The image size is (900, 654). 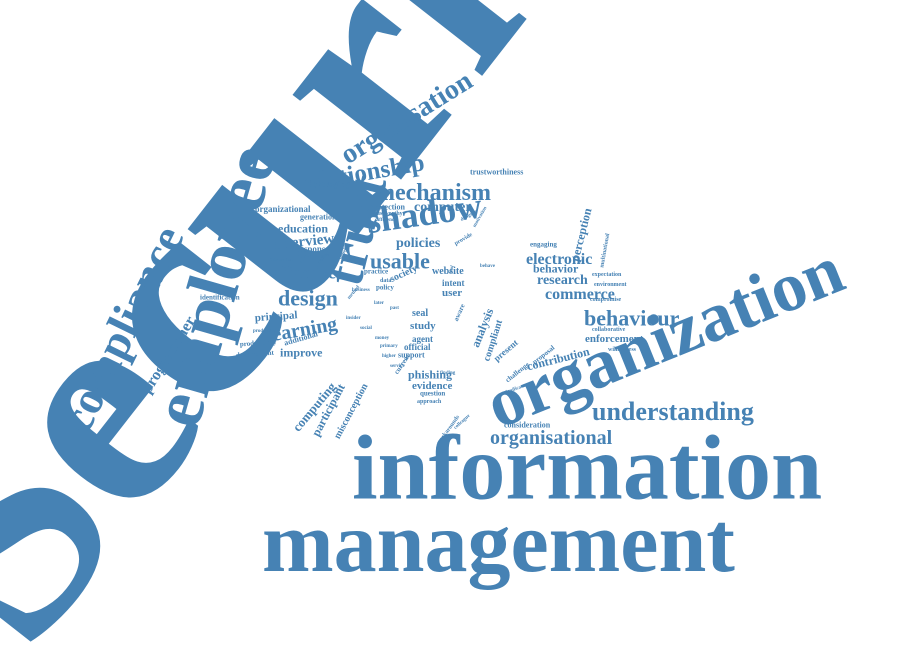 I want to click on word-seal: seal, so click(x=420, y=313).